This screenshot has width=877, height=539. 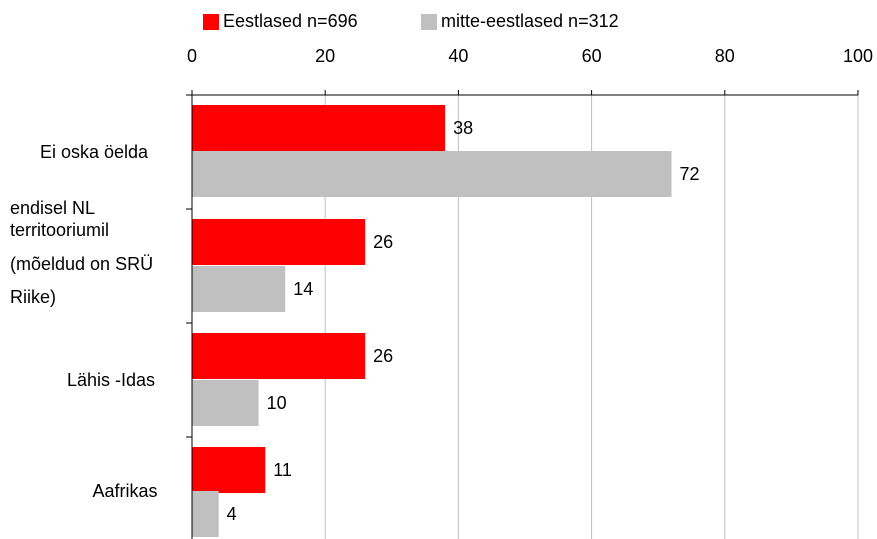 I want to click on value-label-1-1: 38, so click(x=463, y=128).